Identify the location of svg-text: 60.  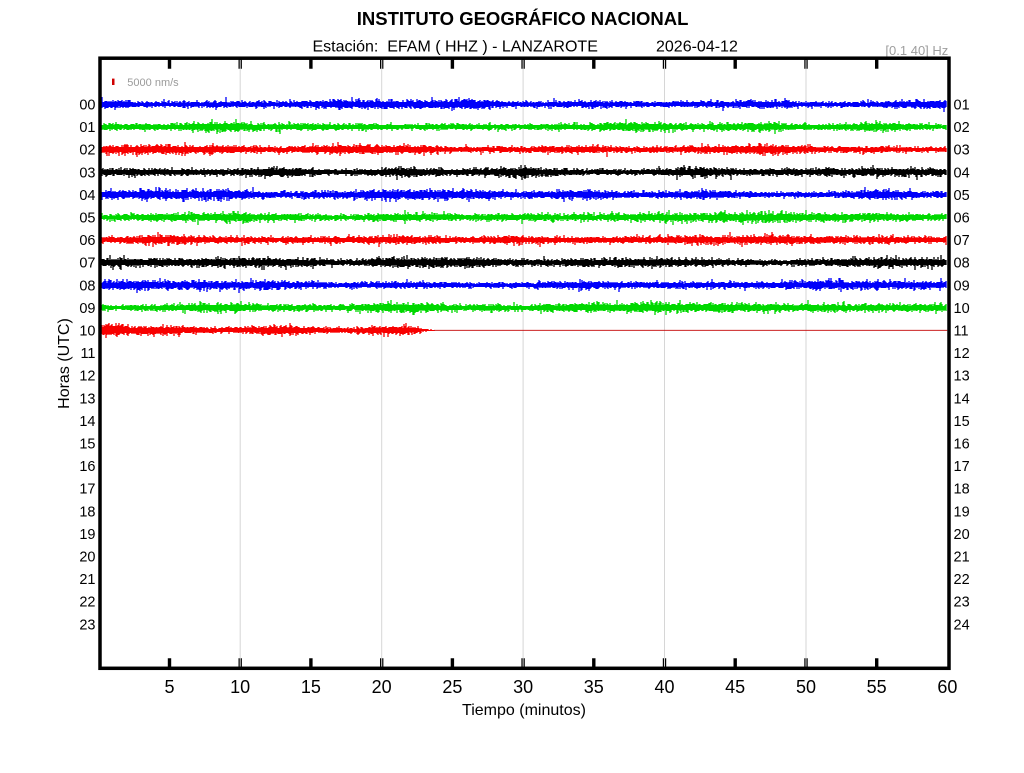
(947, 687).